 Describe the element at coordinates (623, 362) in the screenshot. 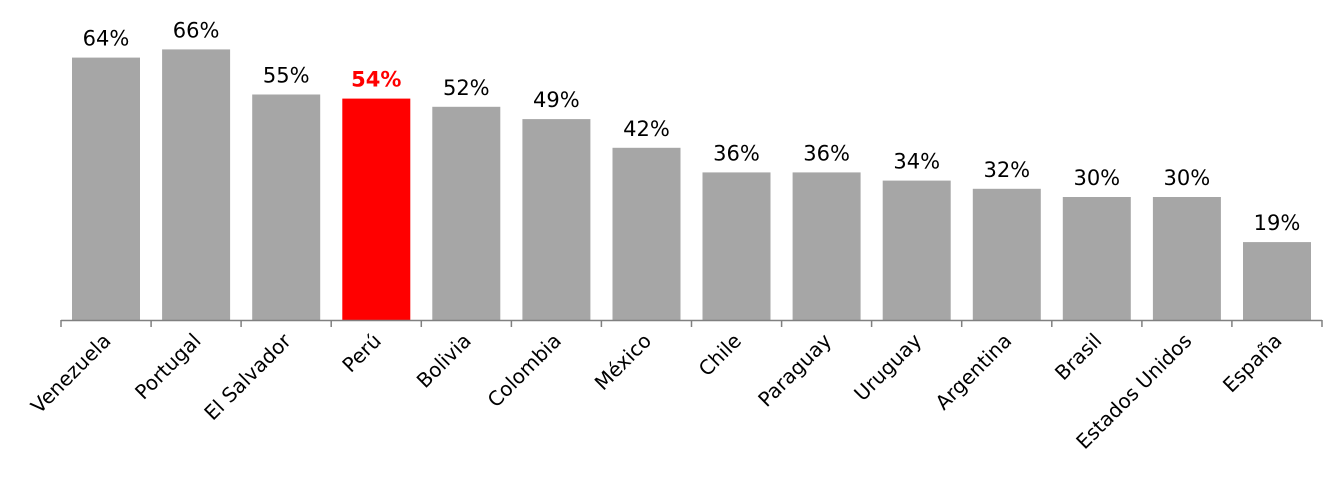

I see `tick-label-mexico: México` at that location.